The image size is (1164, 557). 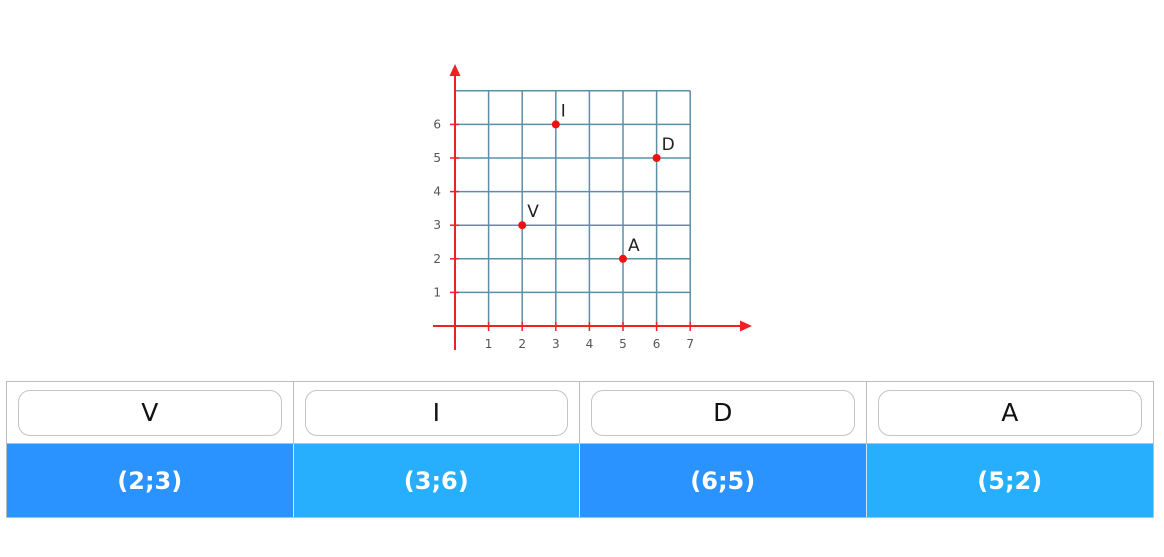 I want to click on point-label-v: V, so click(x=533, y=212).